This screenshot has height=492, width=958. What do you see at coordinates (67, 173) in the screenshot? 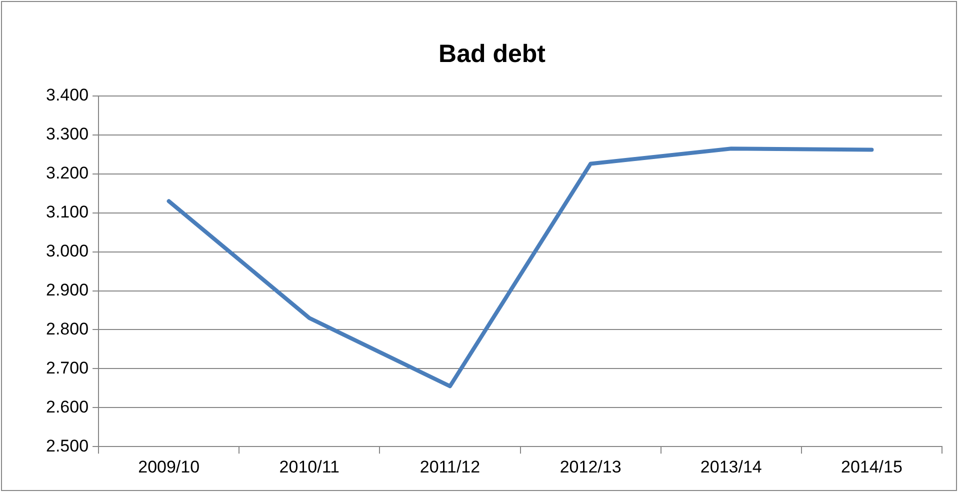
I see `y-tick-label: 3.200` at bounding box center [67, 173].